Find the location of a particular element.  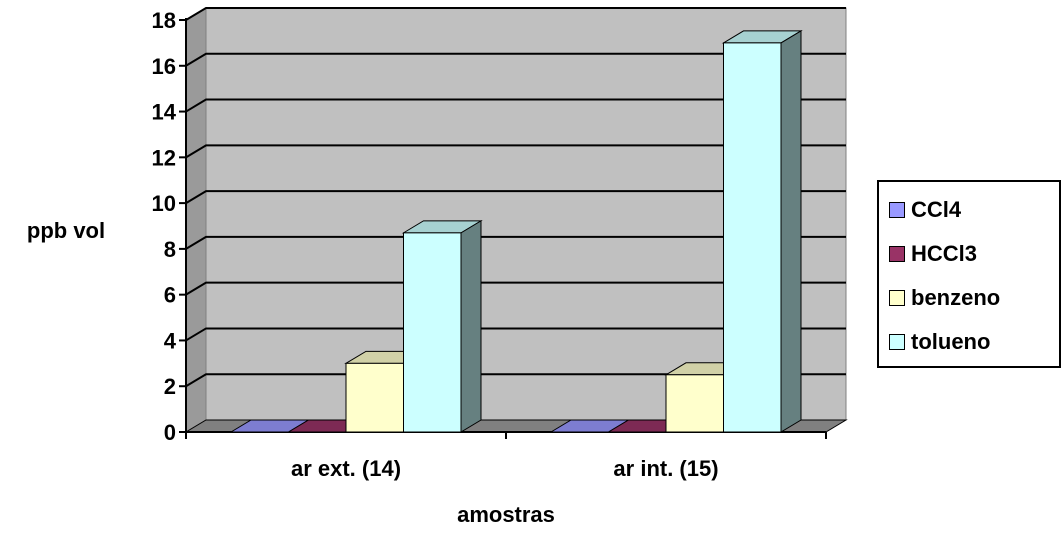

legend-label-hccl3: HCCl3 is located at coordinates (944, 253).